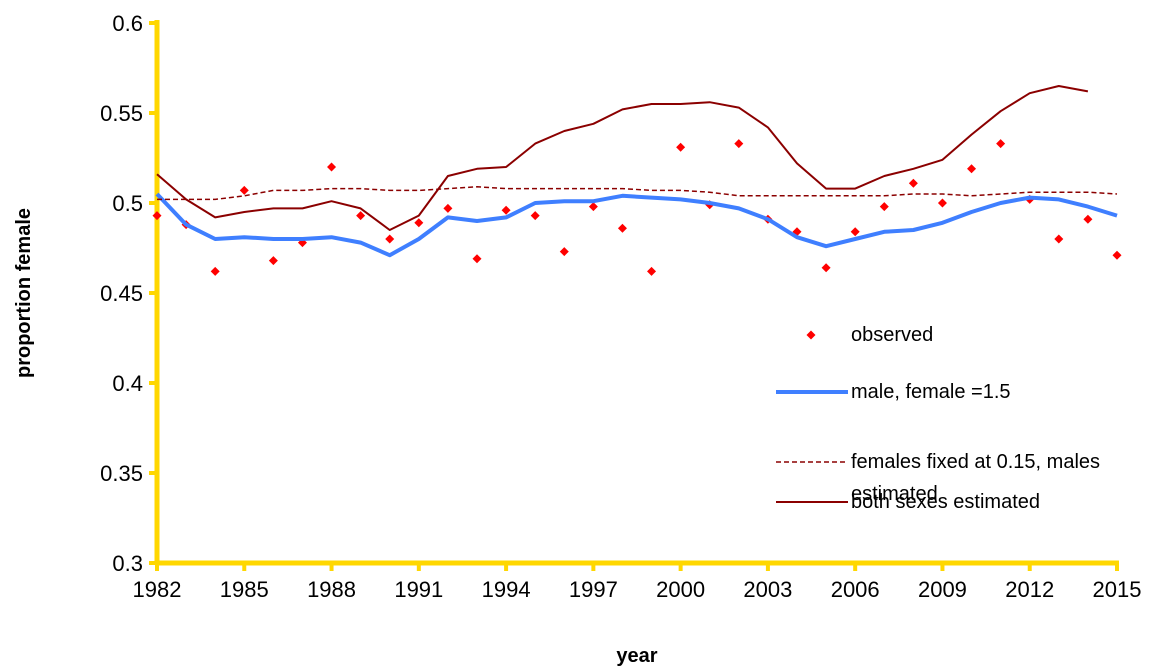  Describe the element at coordinates (127, 383) in the screenshot. I see `y-tick-label: 0.4` at that location.